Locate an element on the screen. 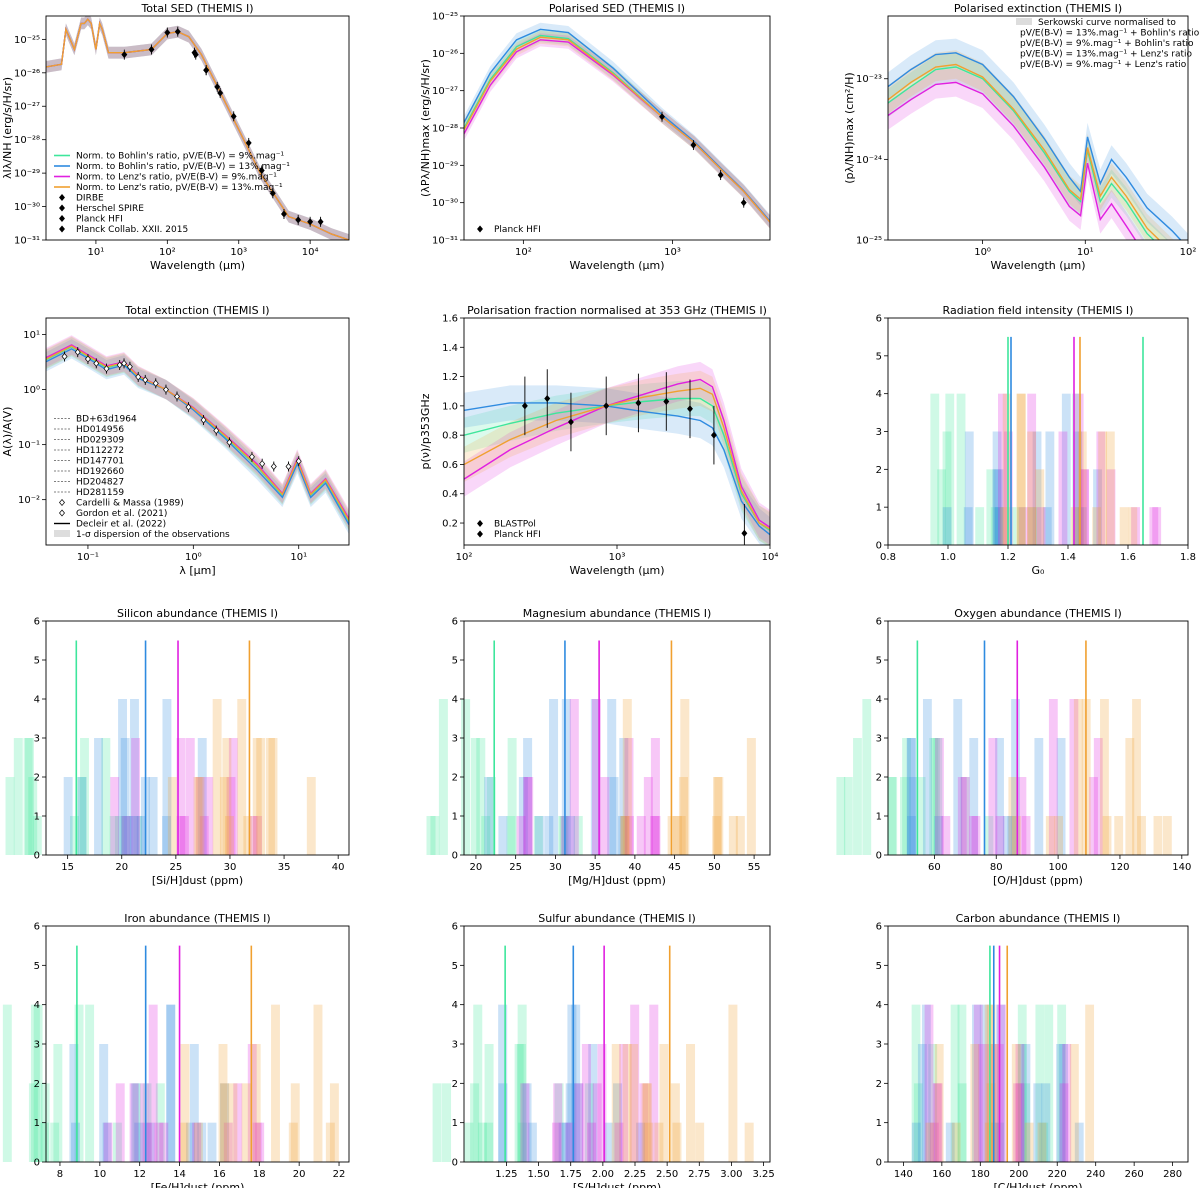  y-tick-label: 10¹ is located at coordinates (31, 335).